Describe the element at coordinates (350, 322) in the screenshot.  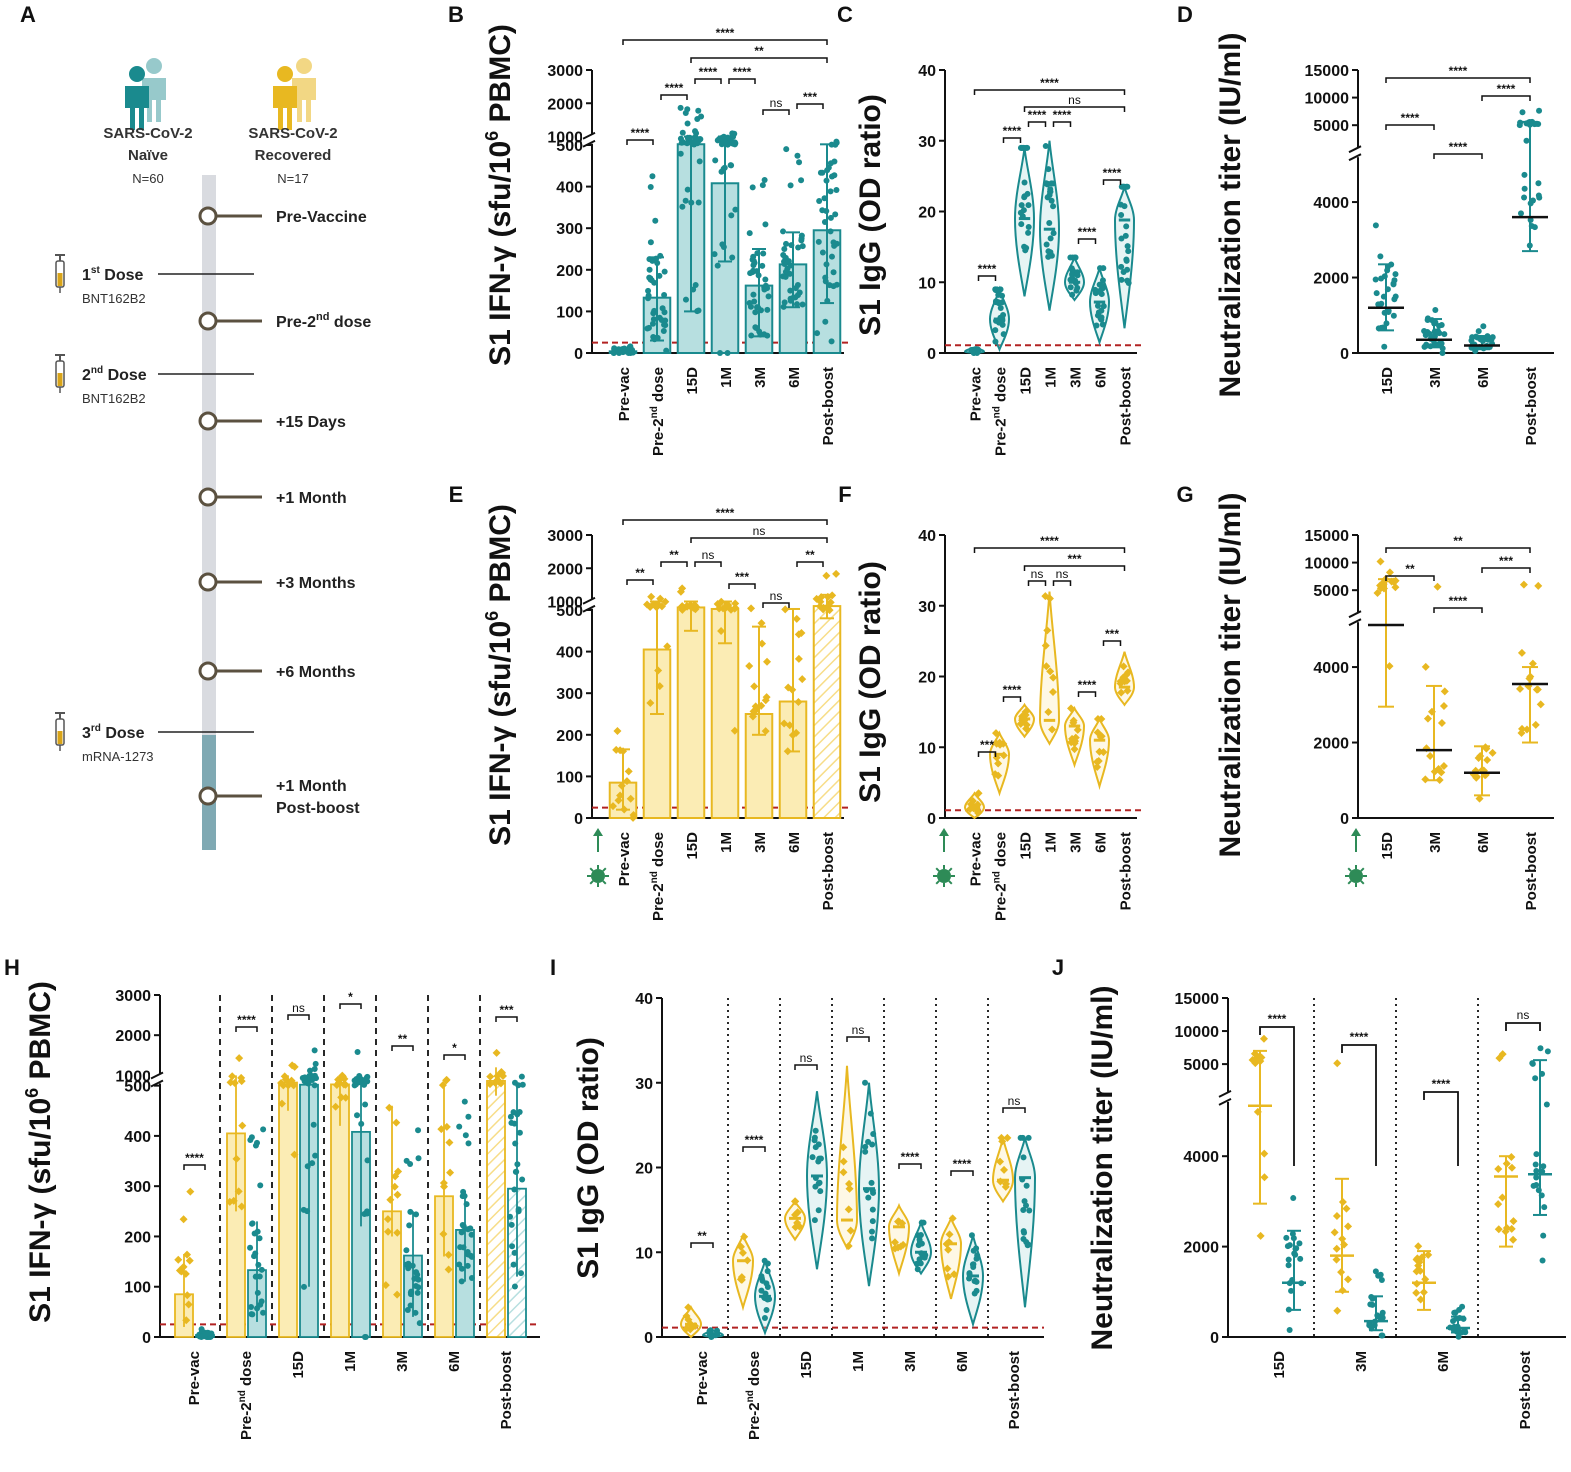
I see `tp-part: dose` at that location.